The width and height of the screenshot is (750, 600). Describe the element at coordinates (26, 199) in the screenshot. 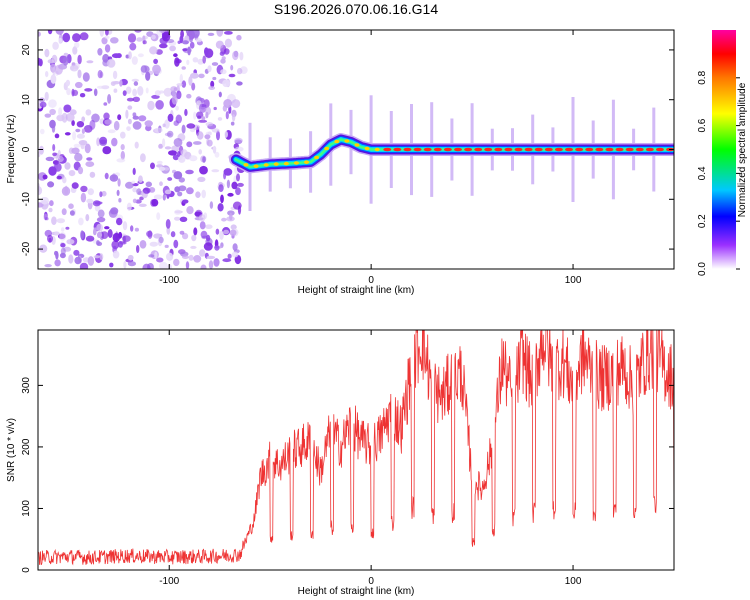

I see `y-tick-label: -10` at that location.